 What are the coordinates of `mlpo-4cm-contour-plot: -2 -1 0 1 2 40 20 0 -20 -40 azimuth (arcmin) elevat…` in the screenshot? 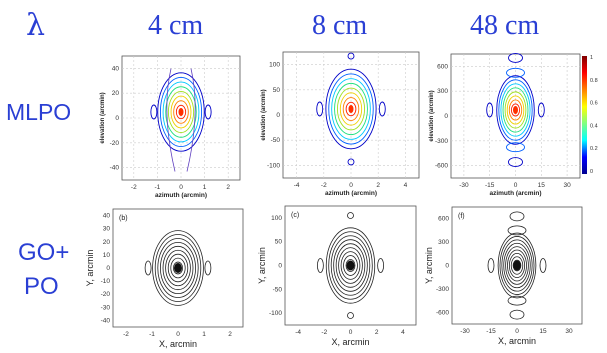 It's located at (170, 127).